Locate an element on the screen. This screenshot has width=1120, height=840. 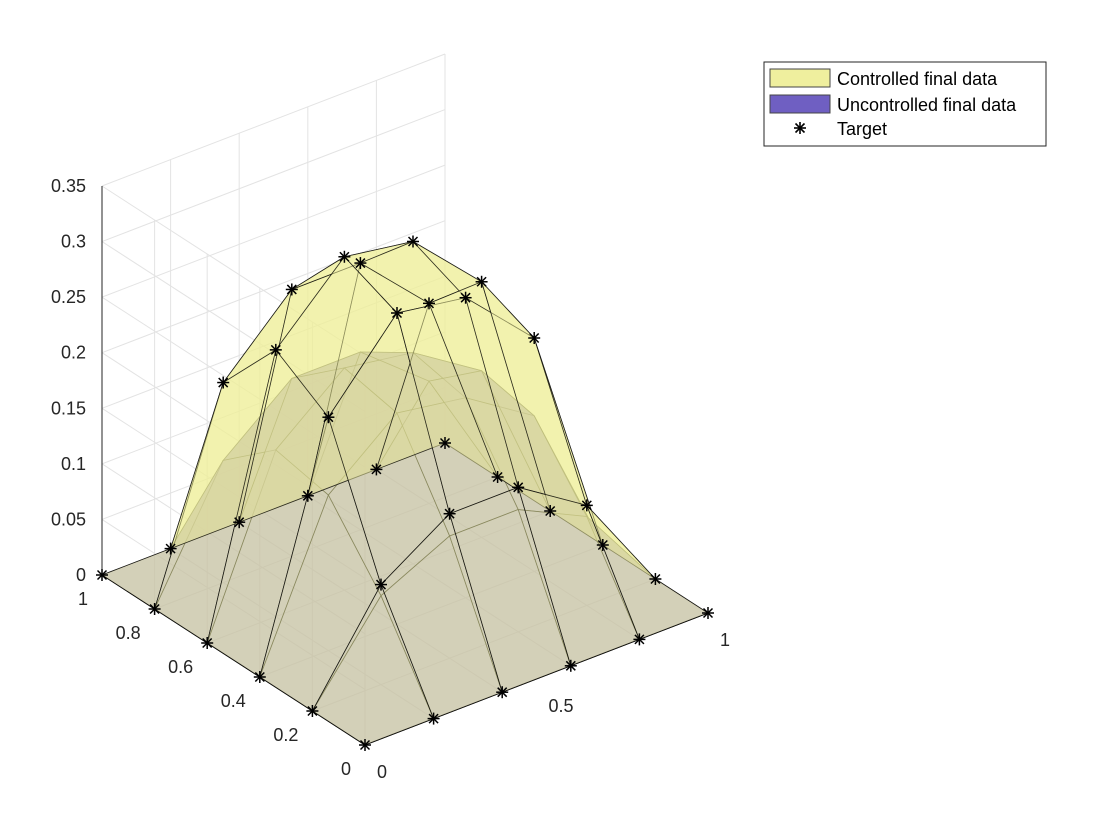
z-tick-label: 0.1 is located at coordinates (73, 464).